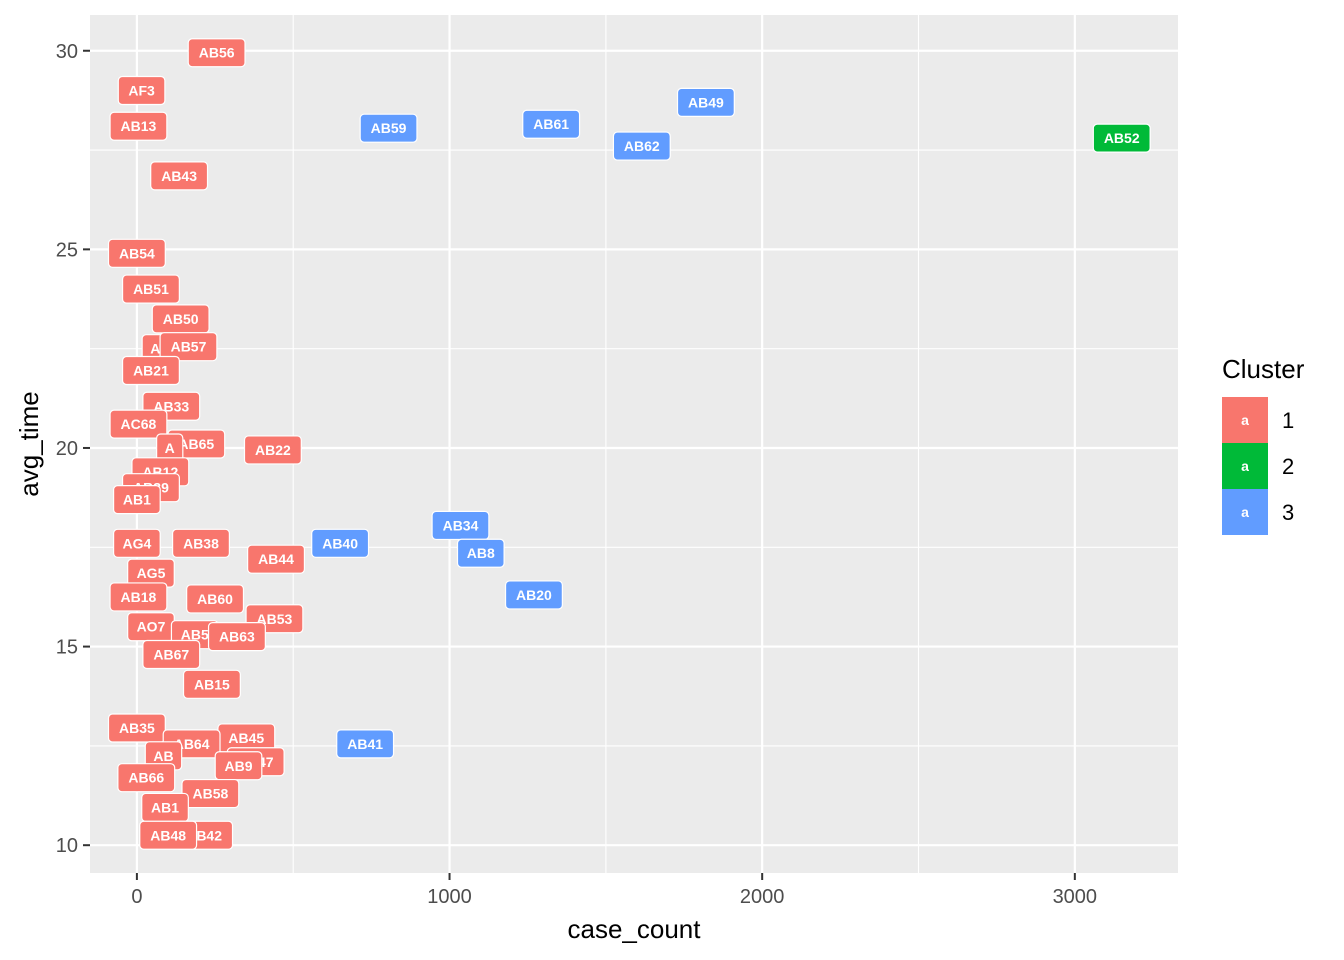 This screenshot has width=1344, height=960. I want to click on point-label-ab63: AB63, so click(236, 637).